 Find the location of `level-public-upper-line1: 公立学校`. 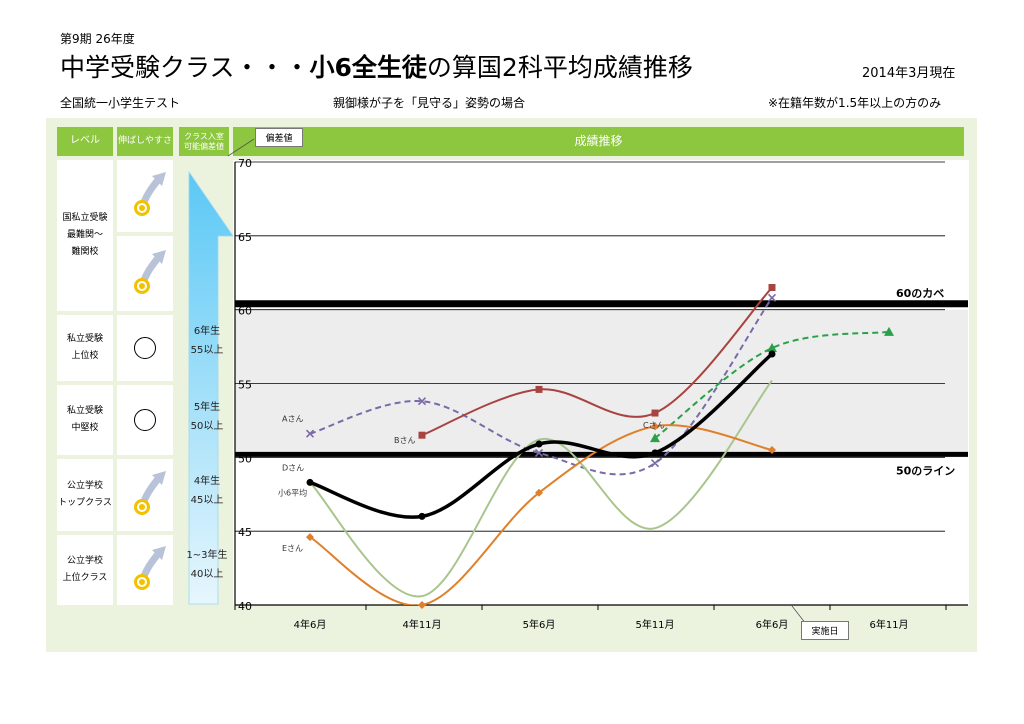

level-public-upper-line1: 公立学校 is located at coordinates (84, 560).